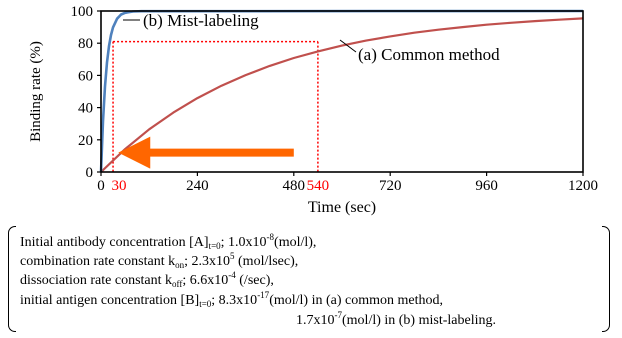 The height and width of the screenshot is (338, 622). What do you see at coordinates (110, 300) in the screenshot?
I see `note-line-antigen-prefix: initial antigen concentration [B]` at bounding box center [110, 300].